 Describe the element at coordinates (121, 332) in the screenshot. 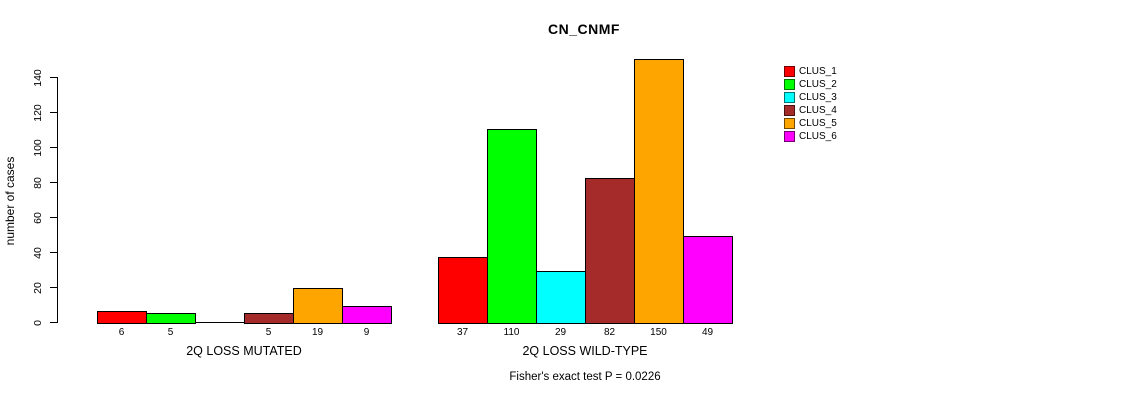

I see `bar-value-label: 6` at that location.